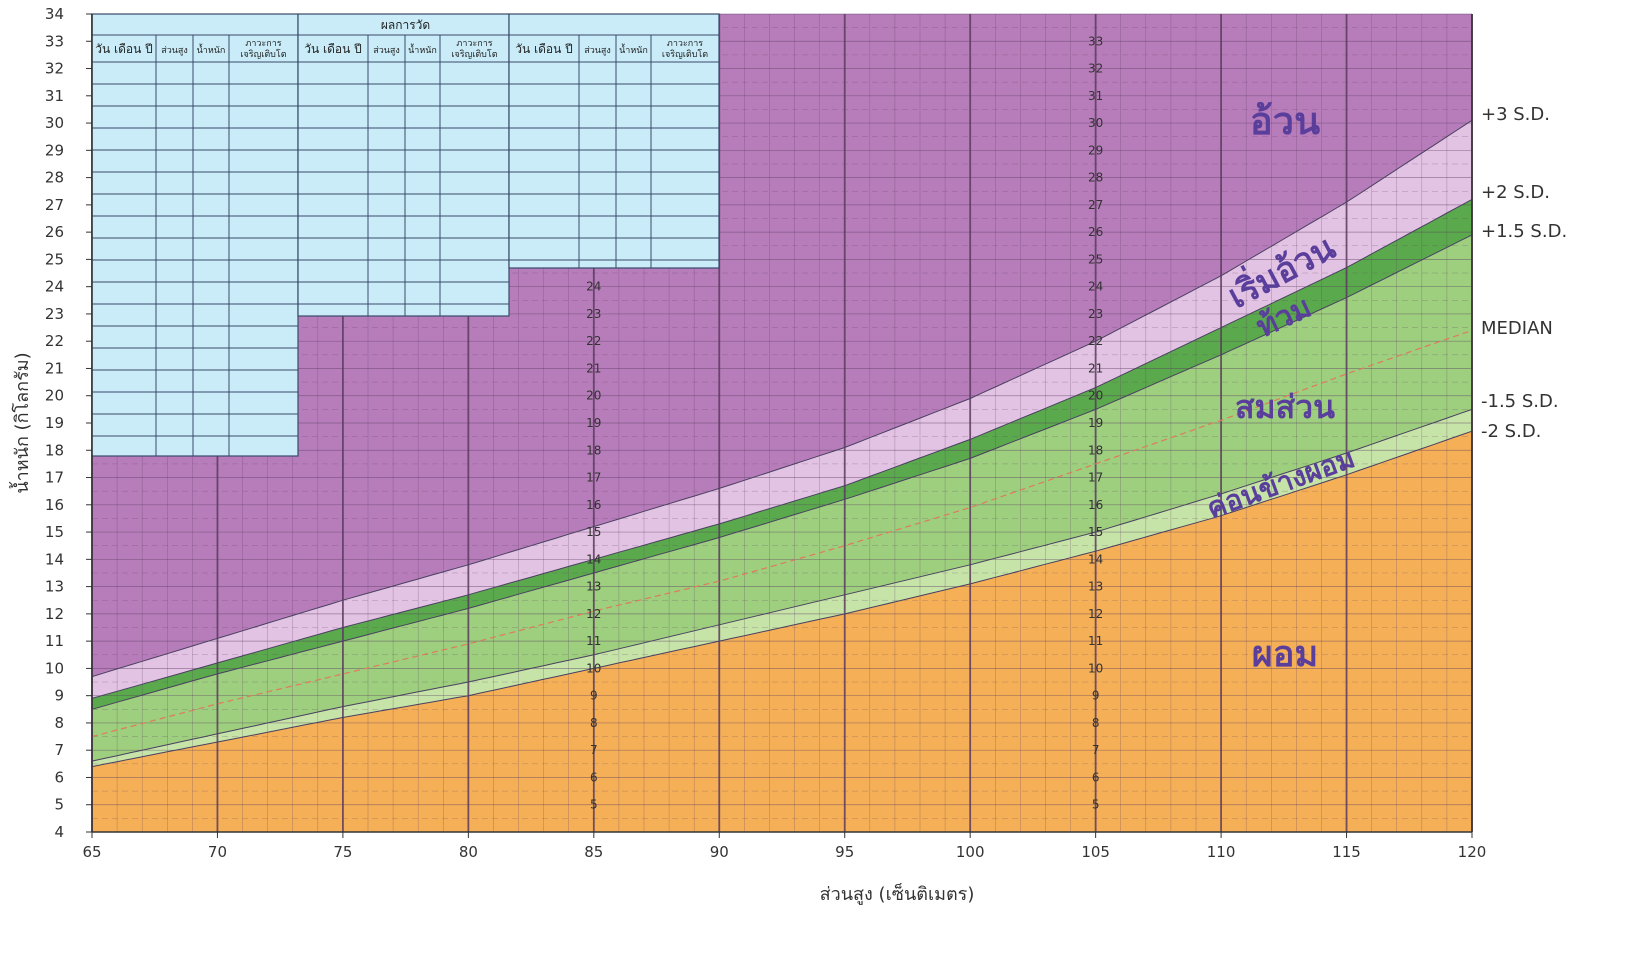 The height and width of the screenshot is (953, 1648). I want to click on center-scale-label: 12, so click(1095, 614).